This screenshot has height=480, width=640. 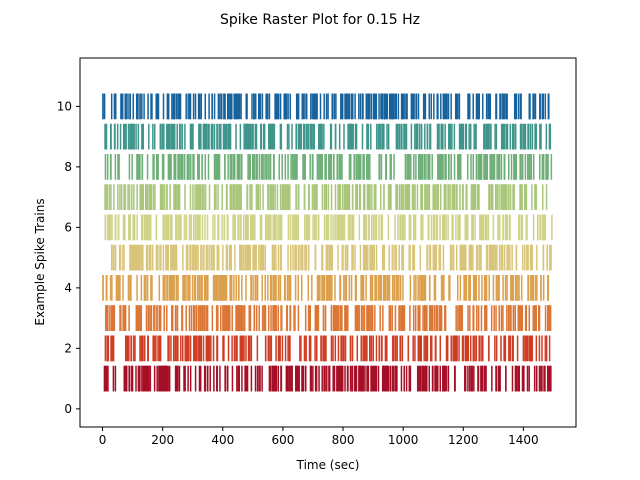 I want to click on y-tick-label: 2, so click(x=68, y=348).